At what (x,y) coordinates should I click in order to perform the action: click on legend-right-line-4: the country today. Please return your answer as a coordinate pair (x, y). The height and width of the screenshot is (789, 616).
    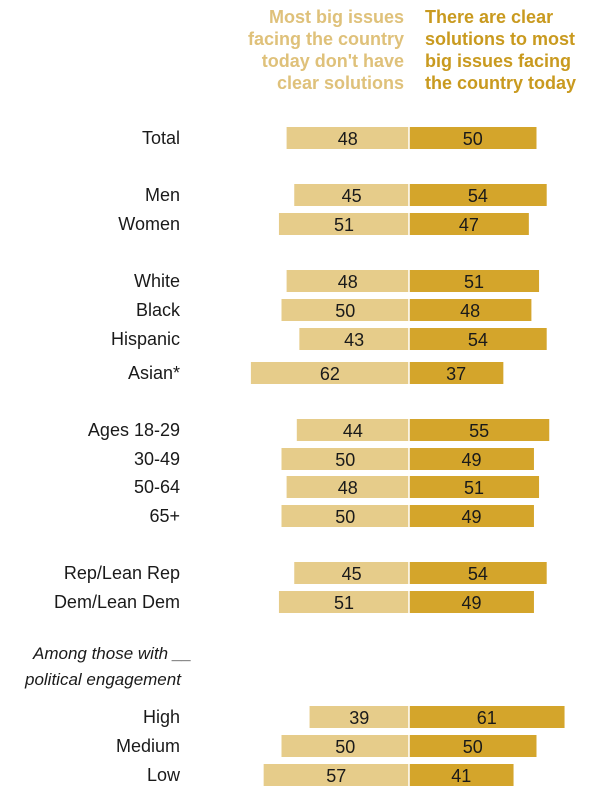
    Looking at the image, I should click on (501, 83).